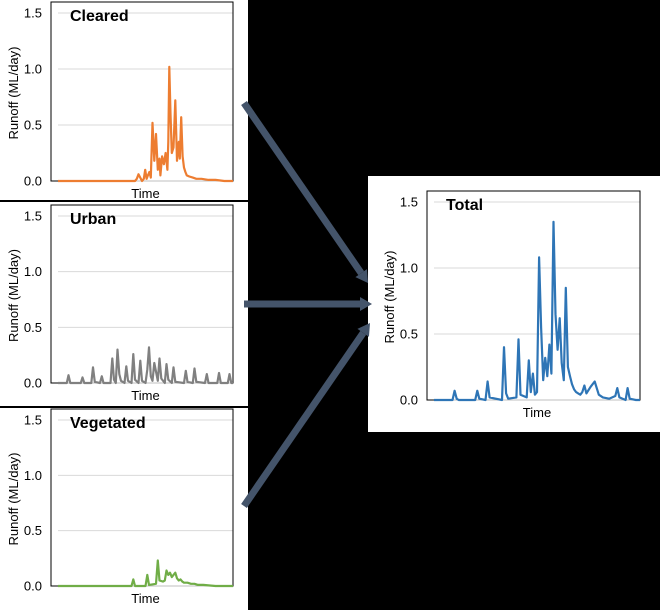  I want to click on total-chart: 0.0 0.5 1.0 1.5 Total Time Runoff (ML/day), so click(511, 305).